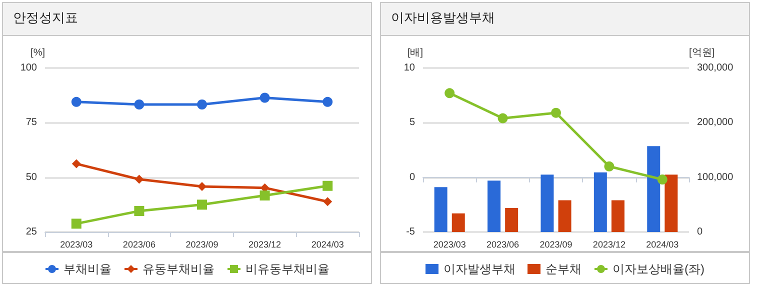  I want to click on y-tick-label: 75, so click(32, 122).